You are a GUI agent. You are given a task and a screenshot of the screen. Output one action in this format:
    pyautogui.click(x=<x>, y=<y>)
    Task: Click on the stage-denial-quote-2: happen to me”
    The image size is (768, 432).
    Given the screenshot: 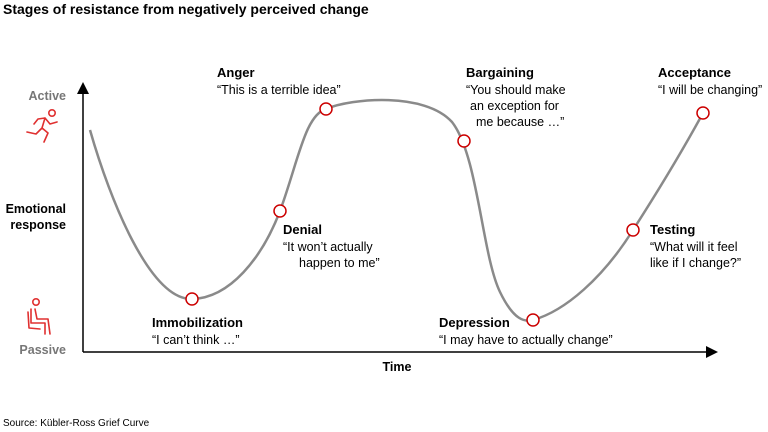 What is the action you would take?
    pyautogui.click(x=339, y=263)
    